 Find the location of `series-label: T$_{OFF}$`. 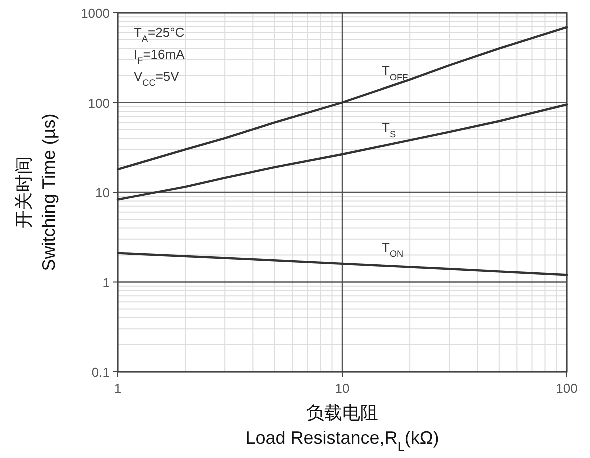

series-label: T$_{OFF}$ is located at coordinates (395, 72).